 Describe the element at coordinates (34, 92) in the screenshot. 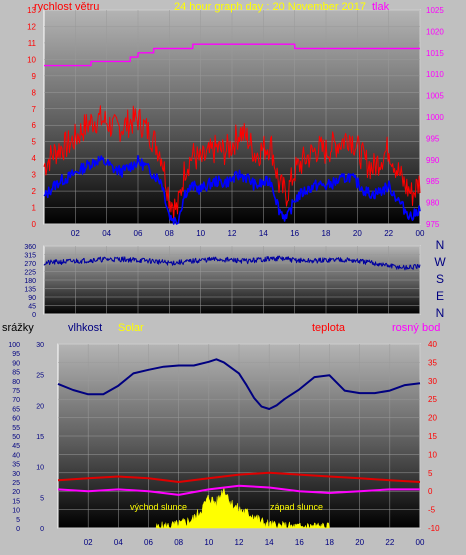

I see `wind-speed-tick: 8` at that location.